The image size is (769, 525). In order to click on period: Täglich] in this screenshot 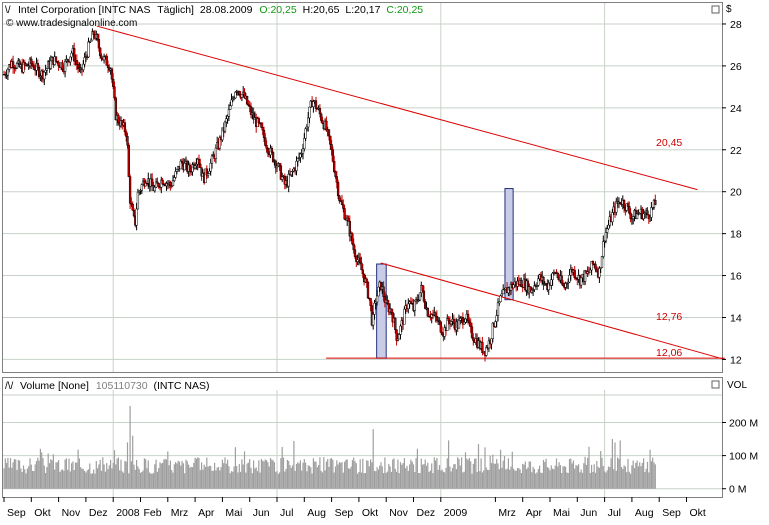, I will do `click(175, 10)`.